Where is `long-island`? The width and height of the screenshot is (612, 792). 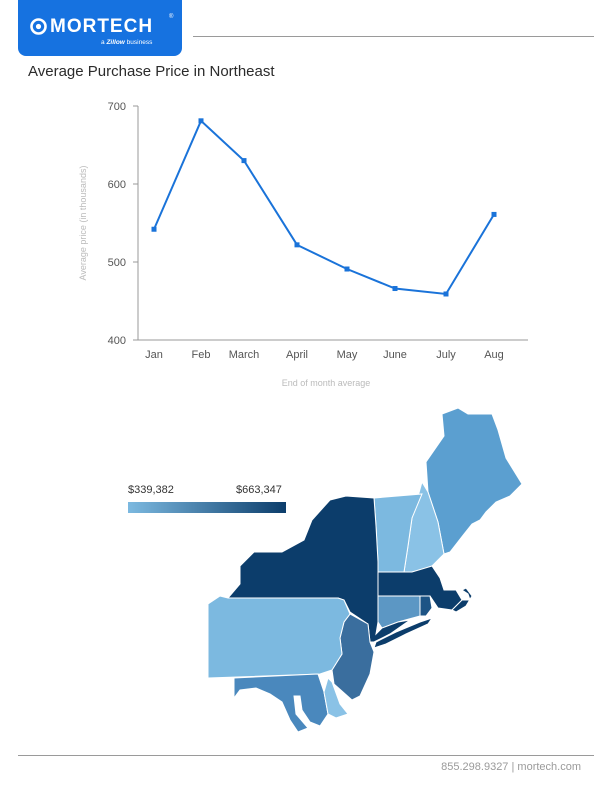 long-island is located at coordinates (403, 633).